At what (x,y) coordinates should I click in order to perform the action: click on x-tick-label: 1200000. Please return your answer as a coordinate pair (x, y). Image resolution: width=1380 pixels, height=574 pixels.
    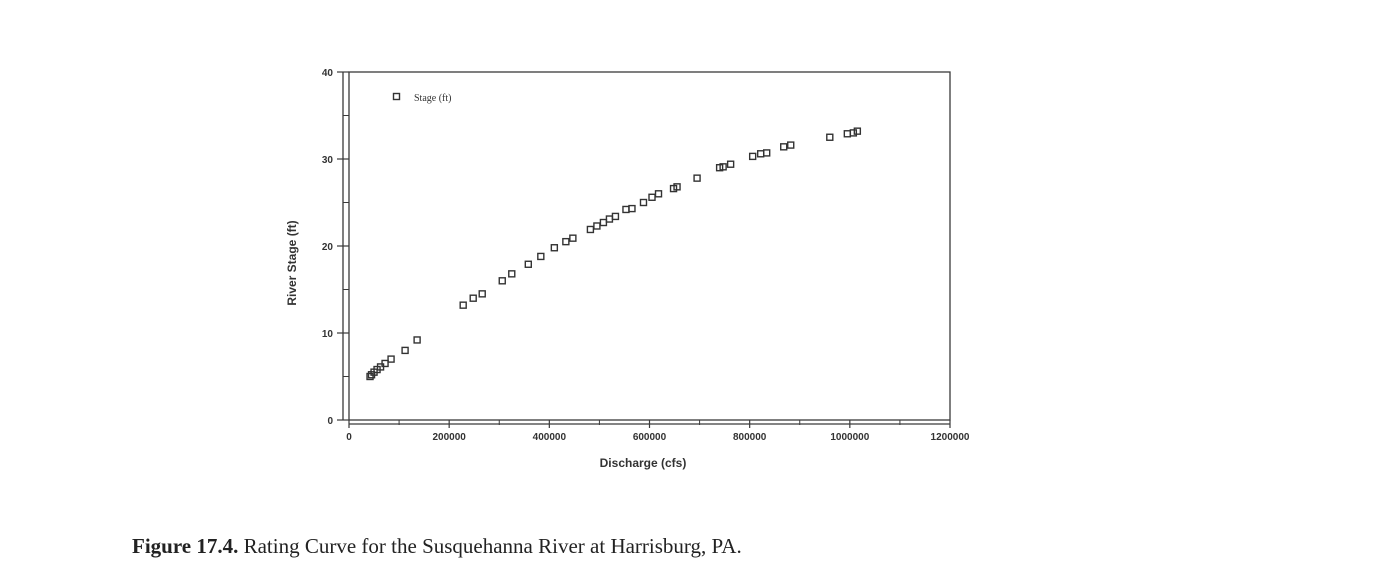
    Looking at the image, I should click on (950, 437).